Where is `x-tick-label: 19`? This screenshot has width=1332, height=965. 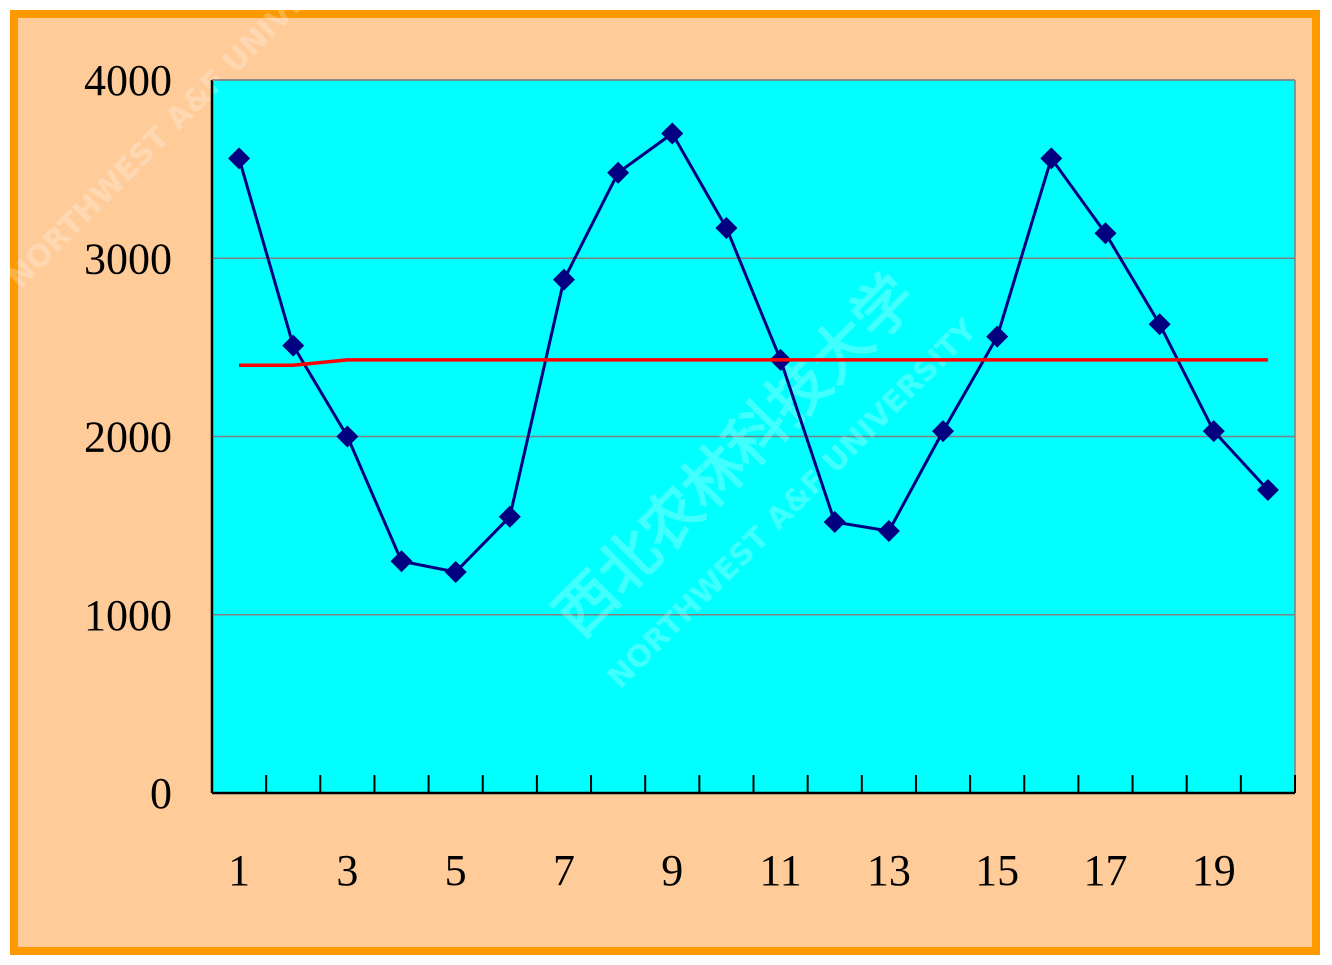 x-tick-label: 19 is located at coordinates (1214, 870).